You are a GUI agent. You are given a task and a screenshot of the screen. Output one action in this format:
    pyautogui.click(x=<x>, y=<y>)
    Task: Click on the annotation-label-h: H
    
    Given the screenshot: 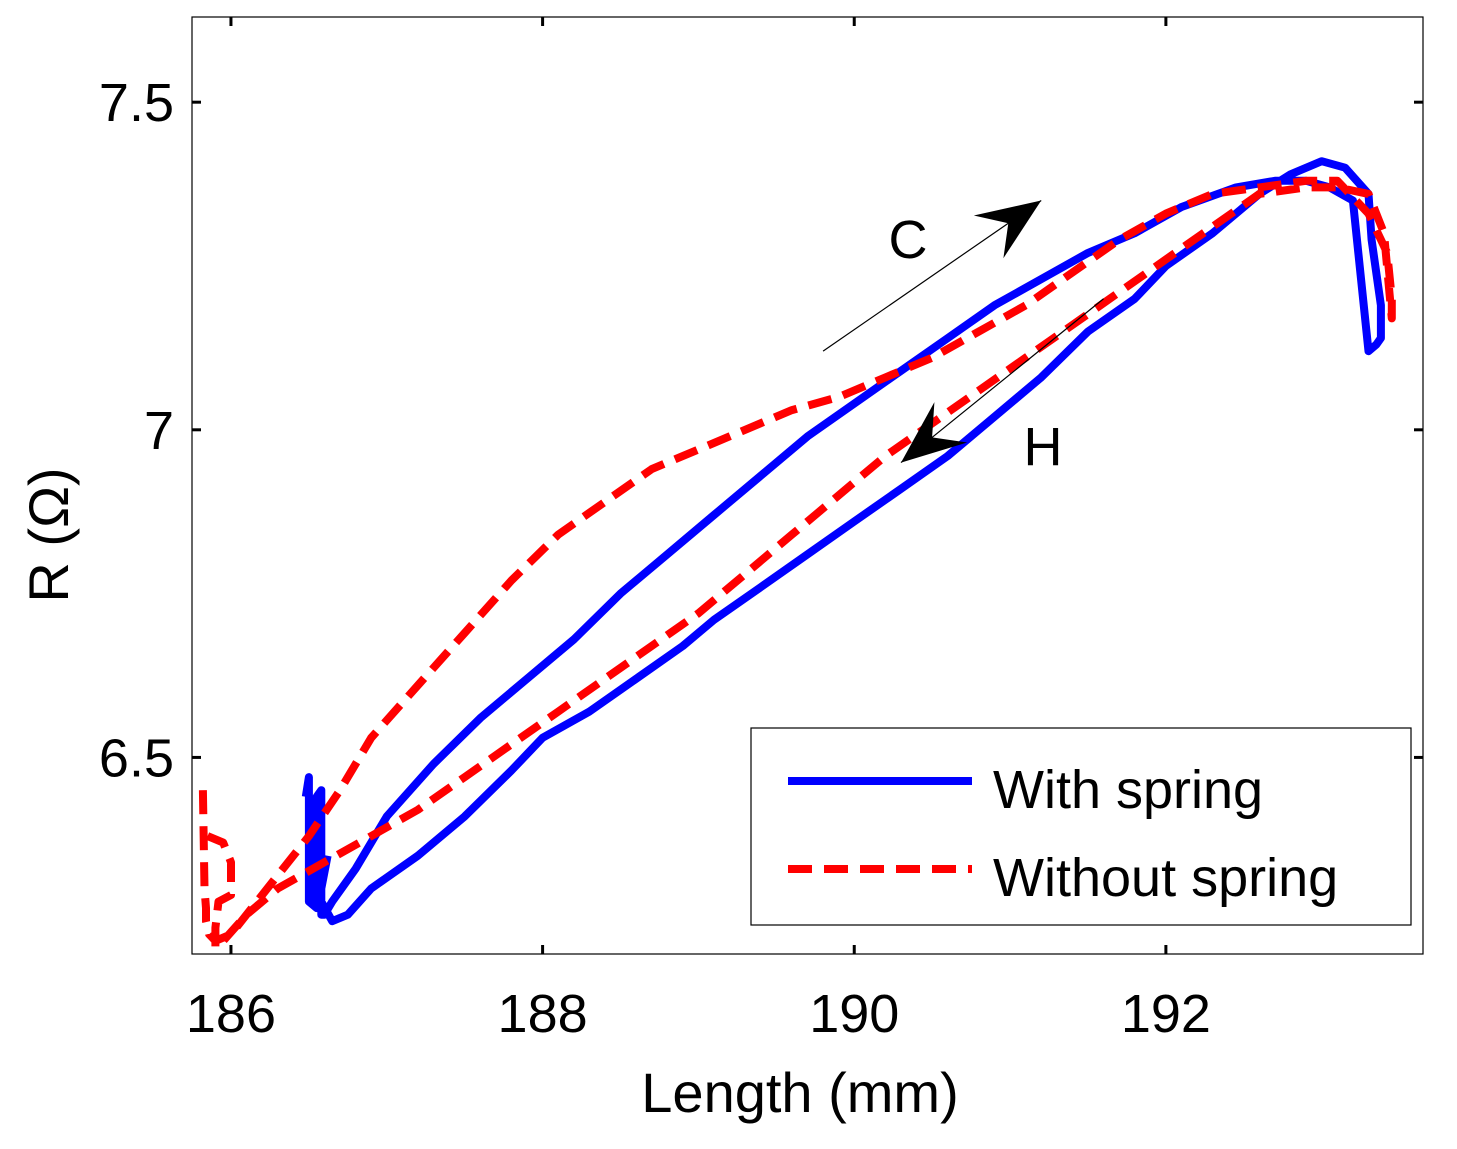 What is the action you would take?
    pyautogui.click(x=1043, y=447)
    